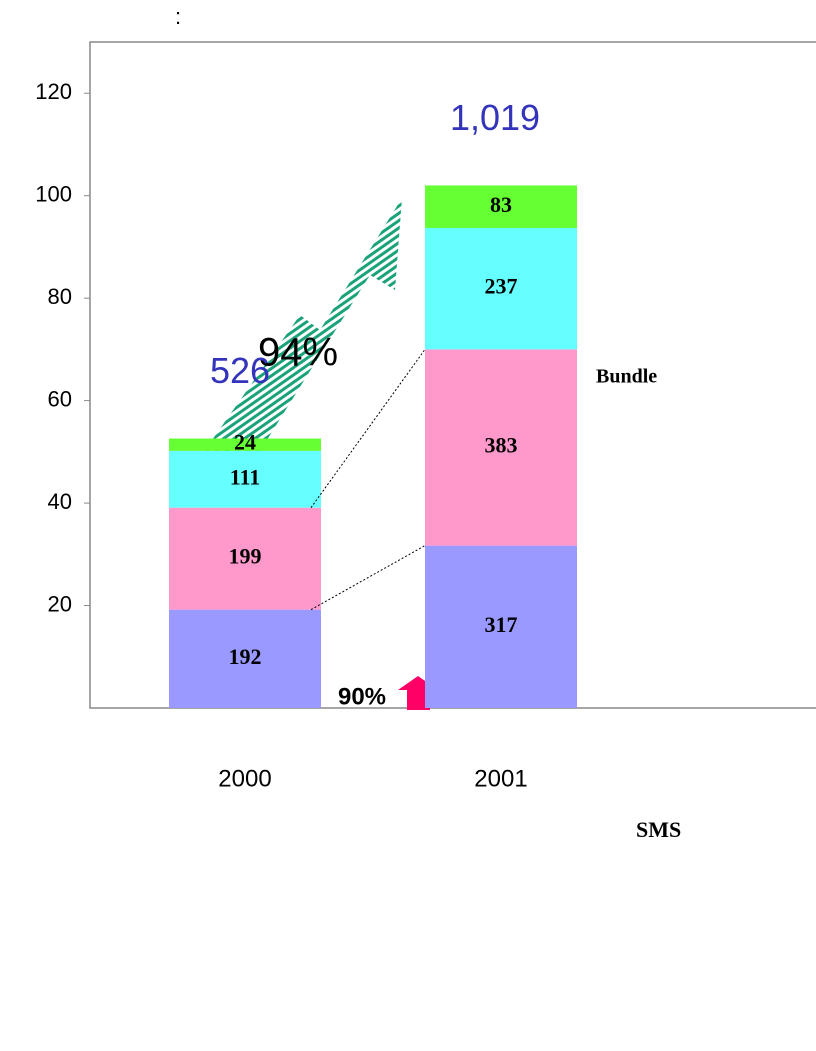  I want to click on y-tick-label: 20, so click(60, 603).